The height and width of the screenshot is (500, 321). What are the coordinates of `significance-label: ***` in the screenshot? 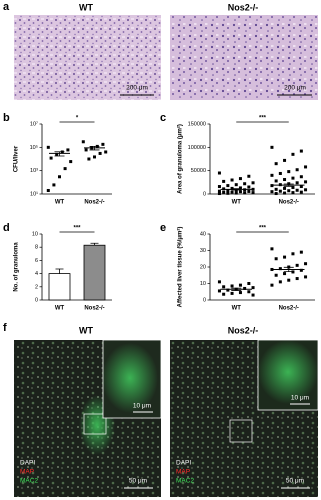 It's located at (77, 229).